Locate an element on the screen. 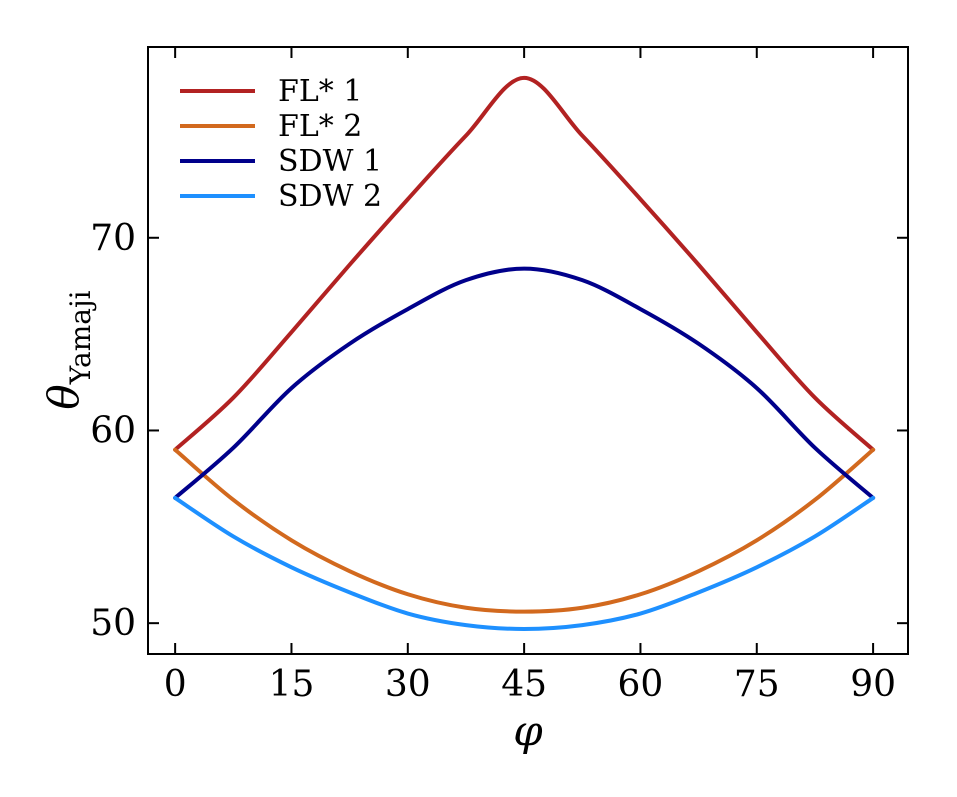 The height and width of the screenshot is (797, 957). y-axis-label-subscript: Yamaji is located at coordinates (80, 337).